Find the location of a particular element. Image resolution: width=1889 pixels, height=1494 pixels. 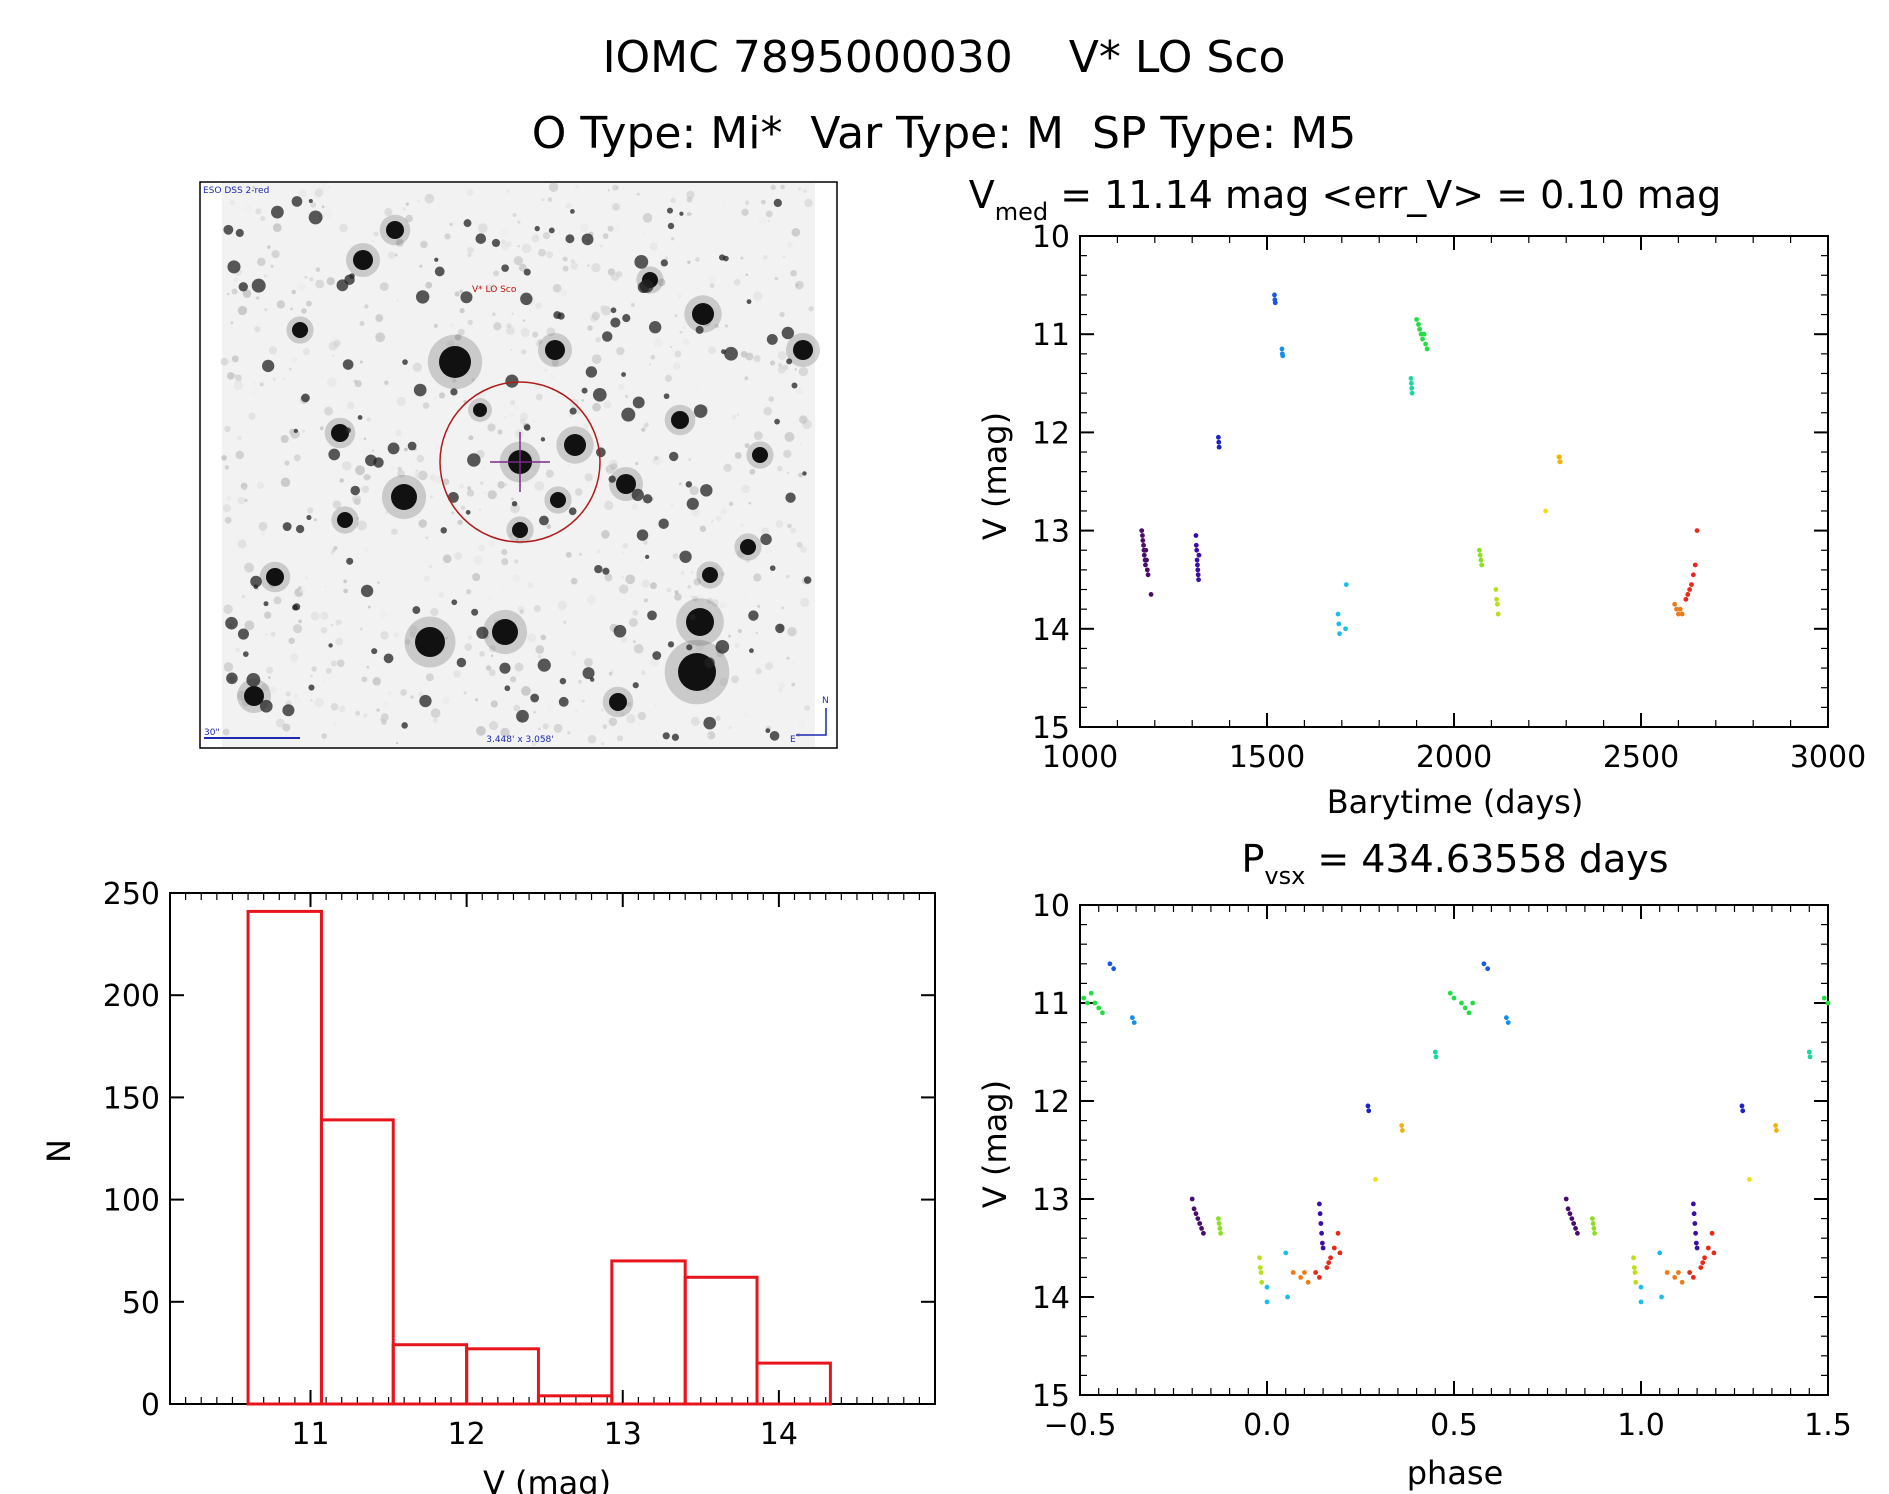

histogram-ytick-label: 0 is located at coordinates (150, 1405).